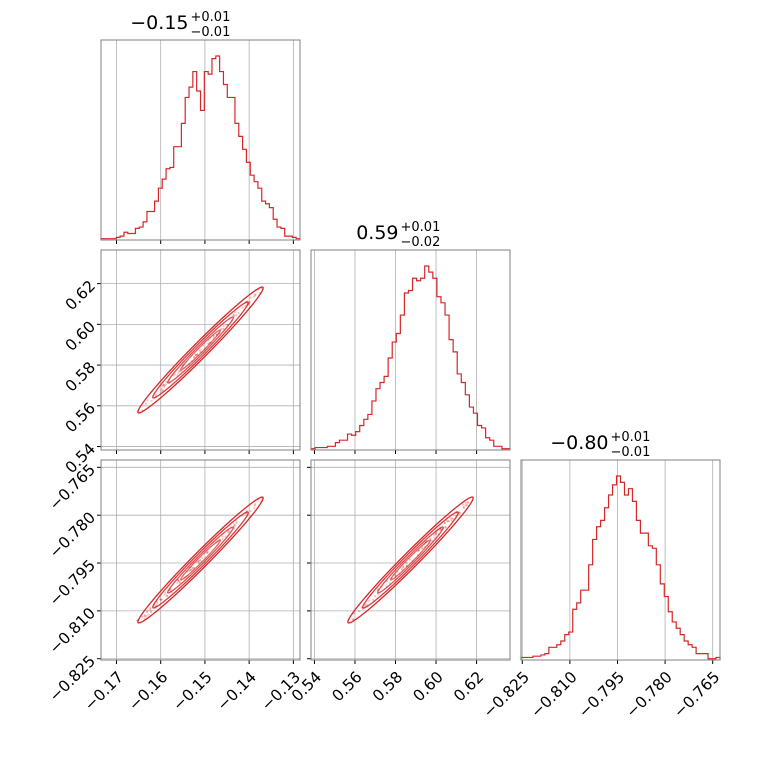 The width and height of the screenshot is (760, 760). Describe the element at coordinates (159, 23) in the screenshot. I see `histogram-title-value: −0.15` at that location.